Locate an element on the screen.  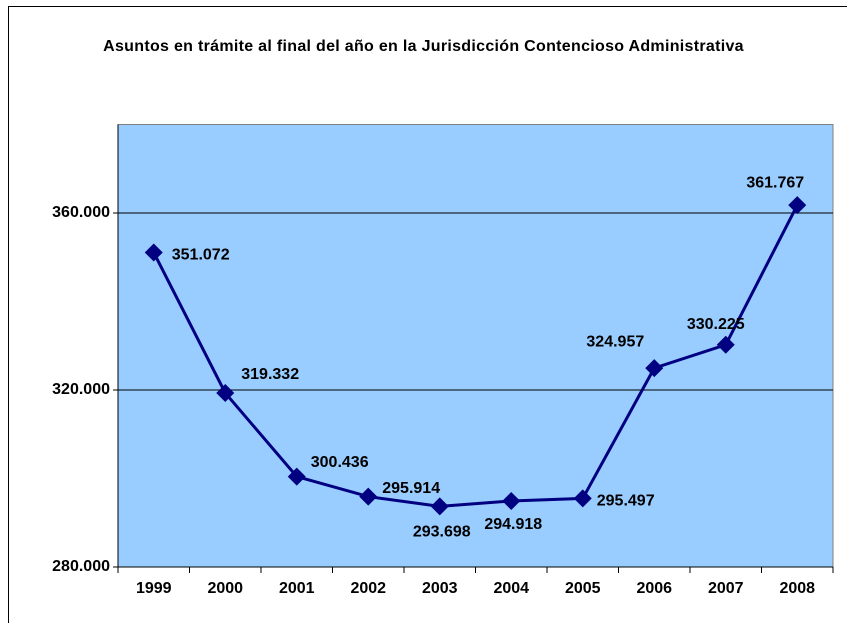
x-tick-label: 2003 is located at coordinates (440, 588).